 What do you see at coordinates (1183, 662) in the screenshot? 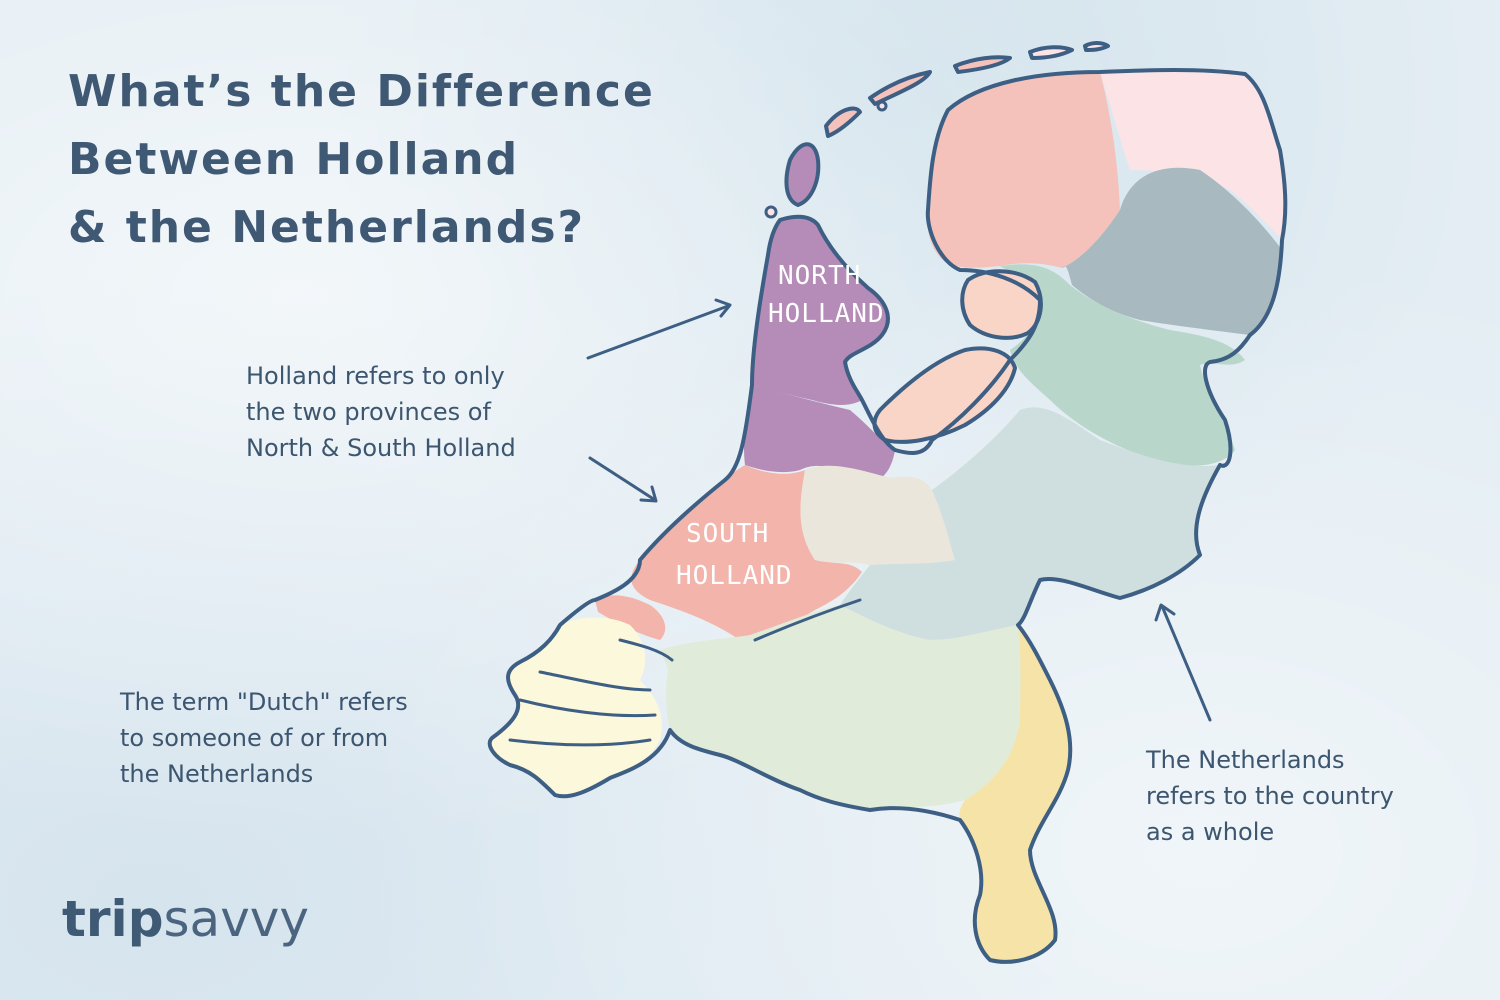
I see `arrow-to-country` at bounding box center [1183, 662].